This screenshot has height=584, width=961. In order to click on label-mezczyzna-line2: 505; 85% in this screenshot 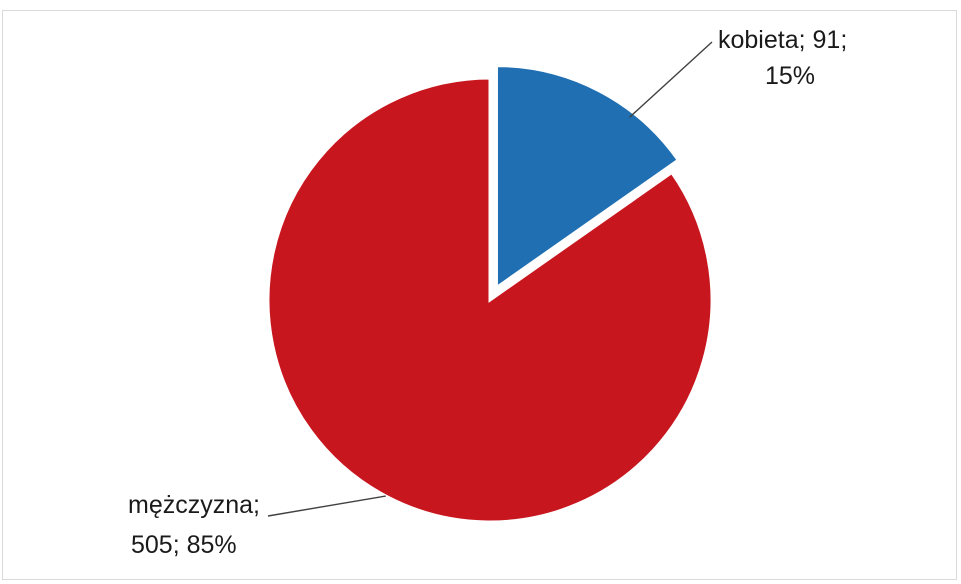, I will do `click(184, 545)`.